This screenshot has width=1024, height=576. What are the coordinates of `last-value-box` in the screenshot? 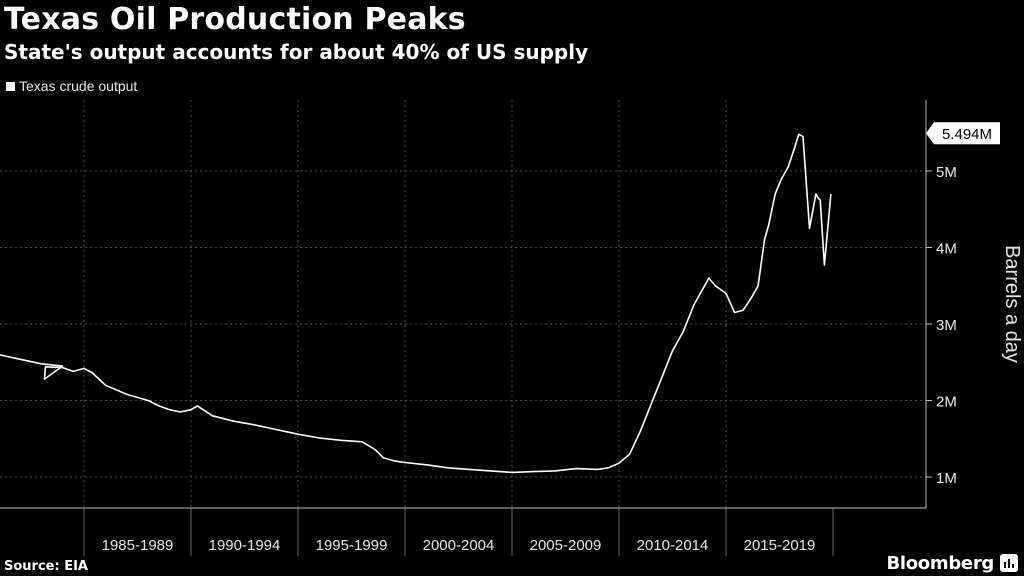 It's located at (963, 133).